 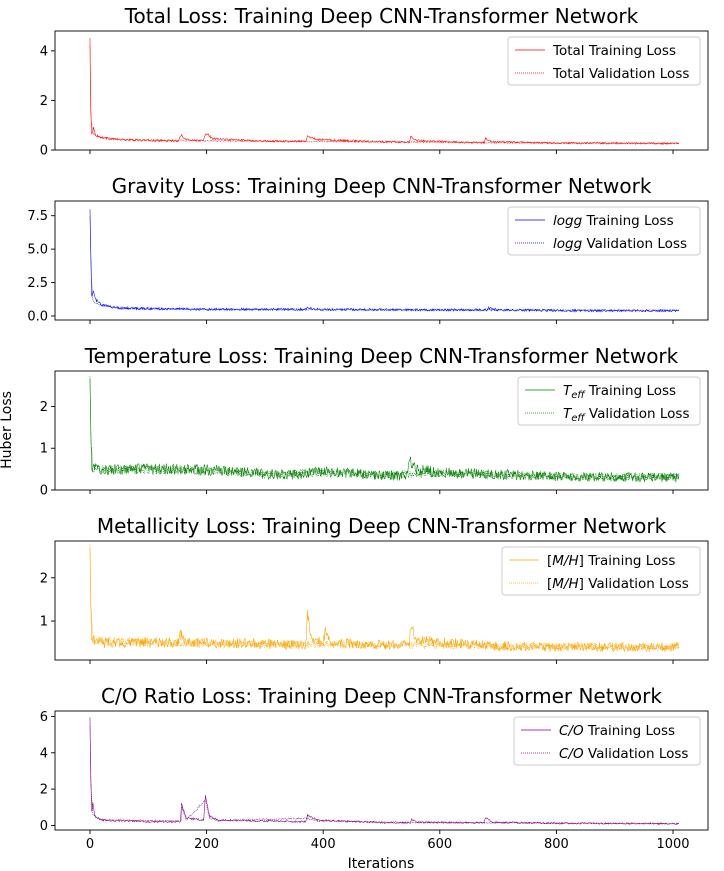 What do you see at coordinates (672, 844) in the screenshot?
I see `x-tick-label: 1000` at bounding box center [672, 844].